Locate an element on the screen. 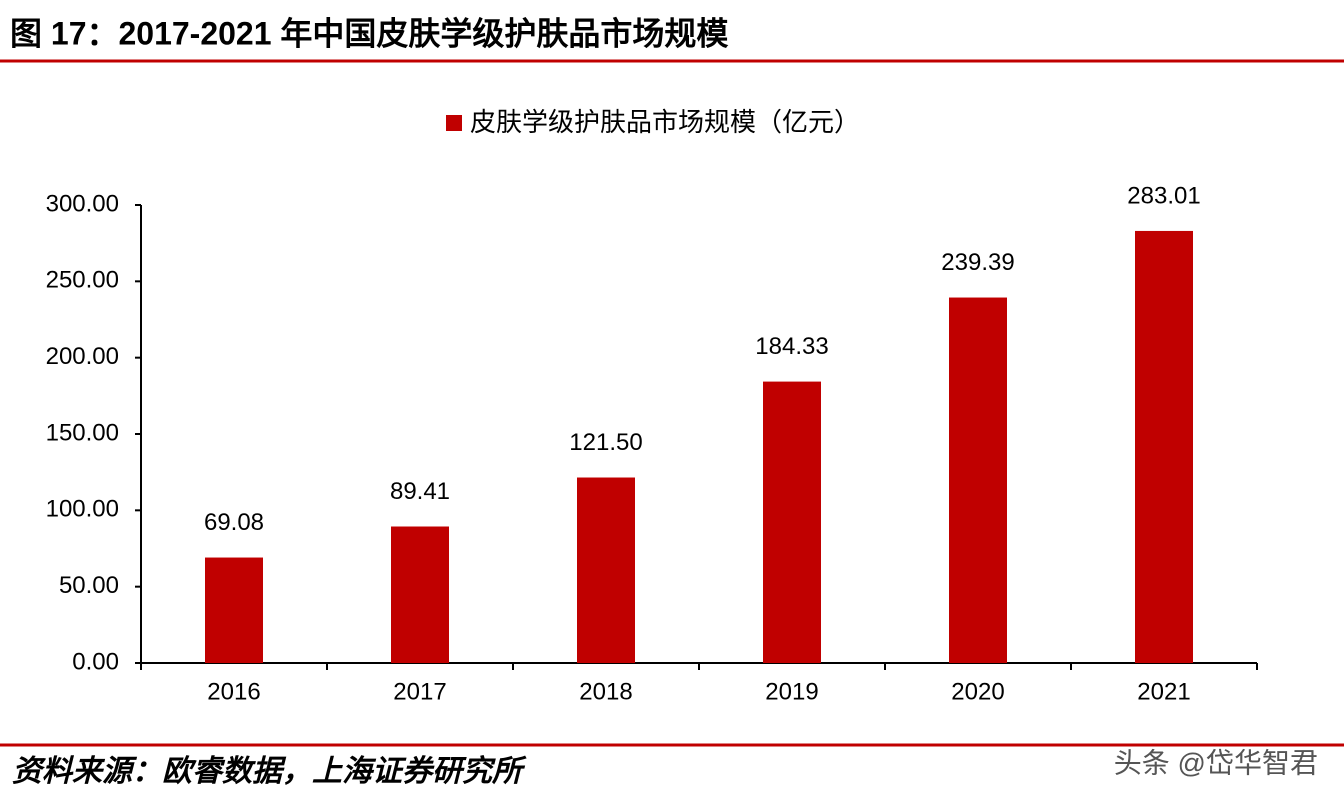 The height and width of the screenshot is (804, 1344). y-tick-label: 200.00 is located at coordinates (82, 356).